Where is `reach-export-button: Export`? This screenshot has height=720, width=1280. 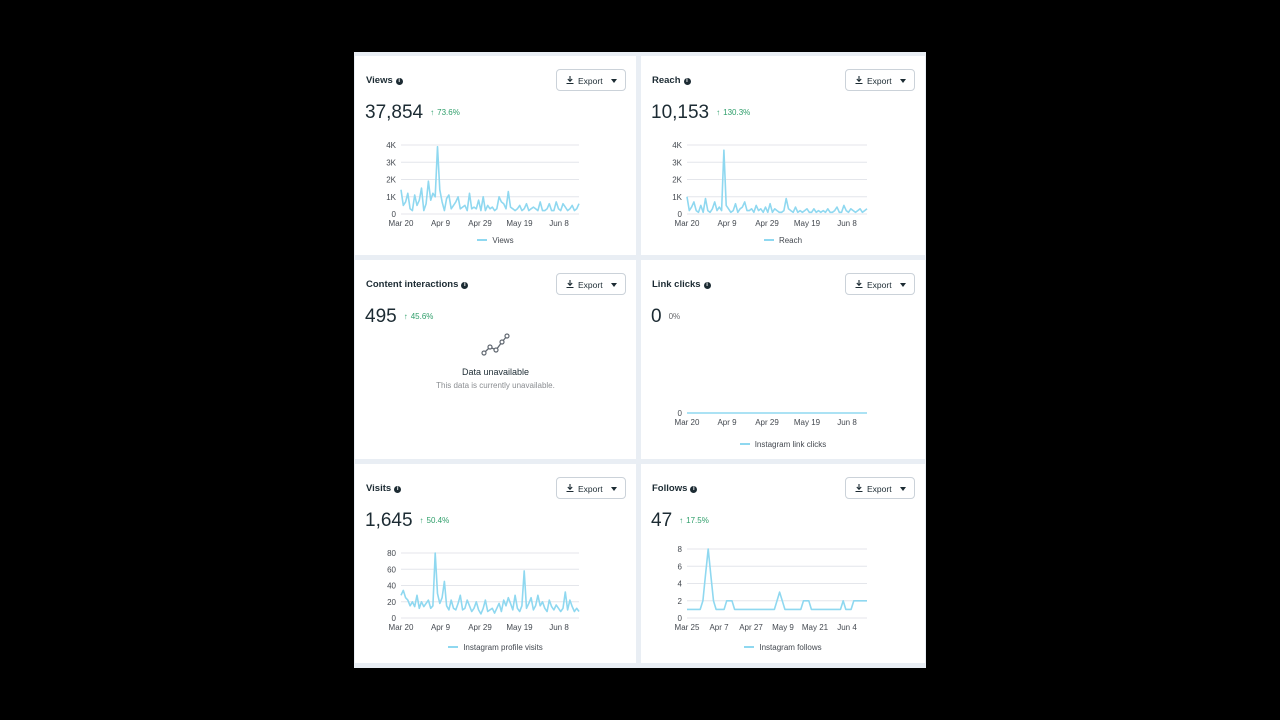
reach-export-button: Export is located at coordinates (880, 80).